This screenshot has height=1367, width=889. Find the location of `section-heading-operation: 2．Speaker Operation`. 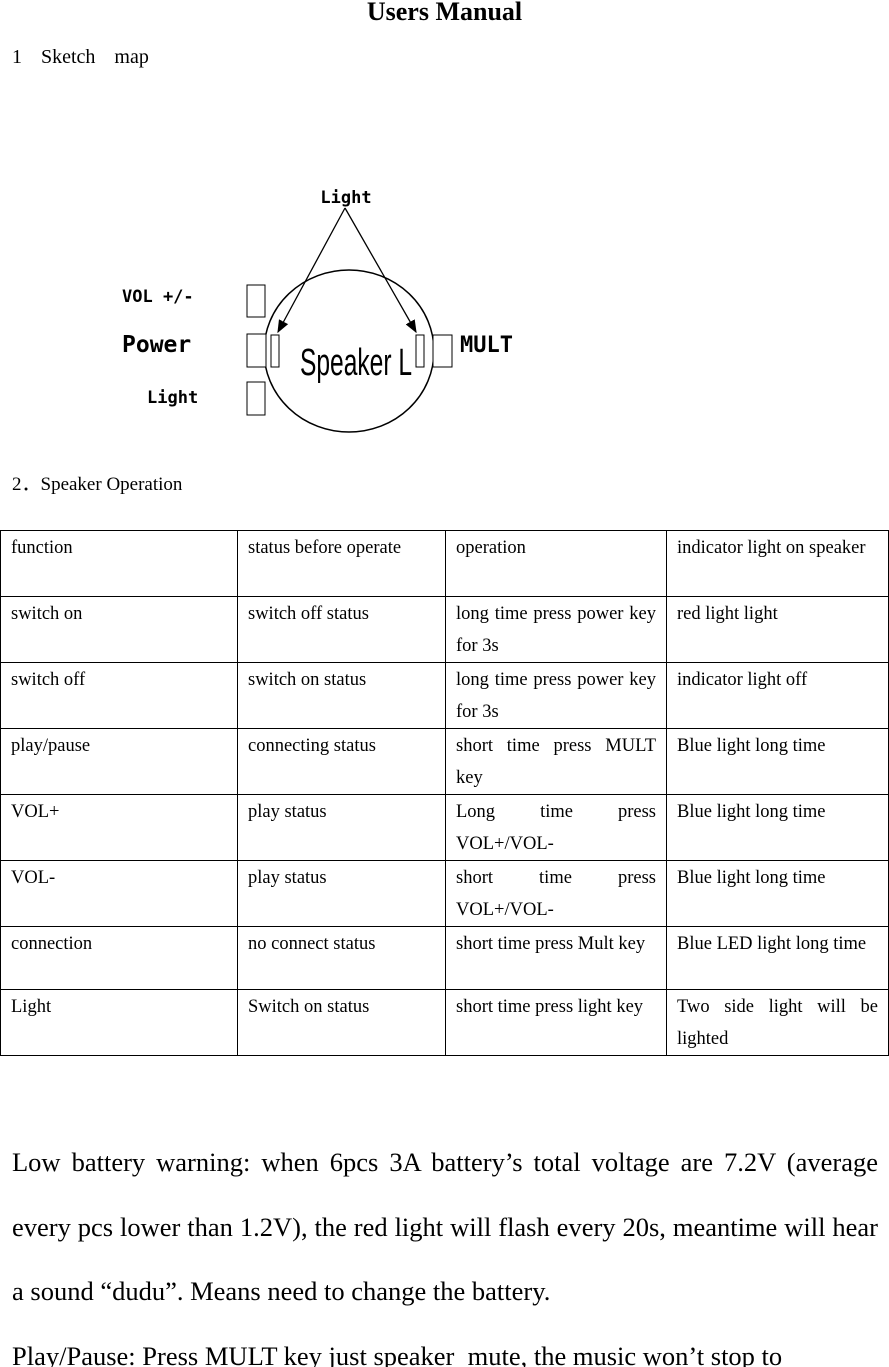

section-heading-operation: 2．Speaker Operation is located at coordinates (97, 484).